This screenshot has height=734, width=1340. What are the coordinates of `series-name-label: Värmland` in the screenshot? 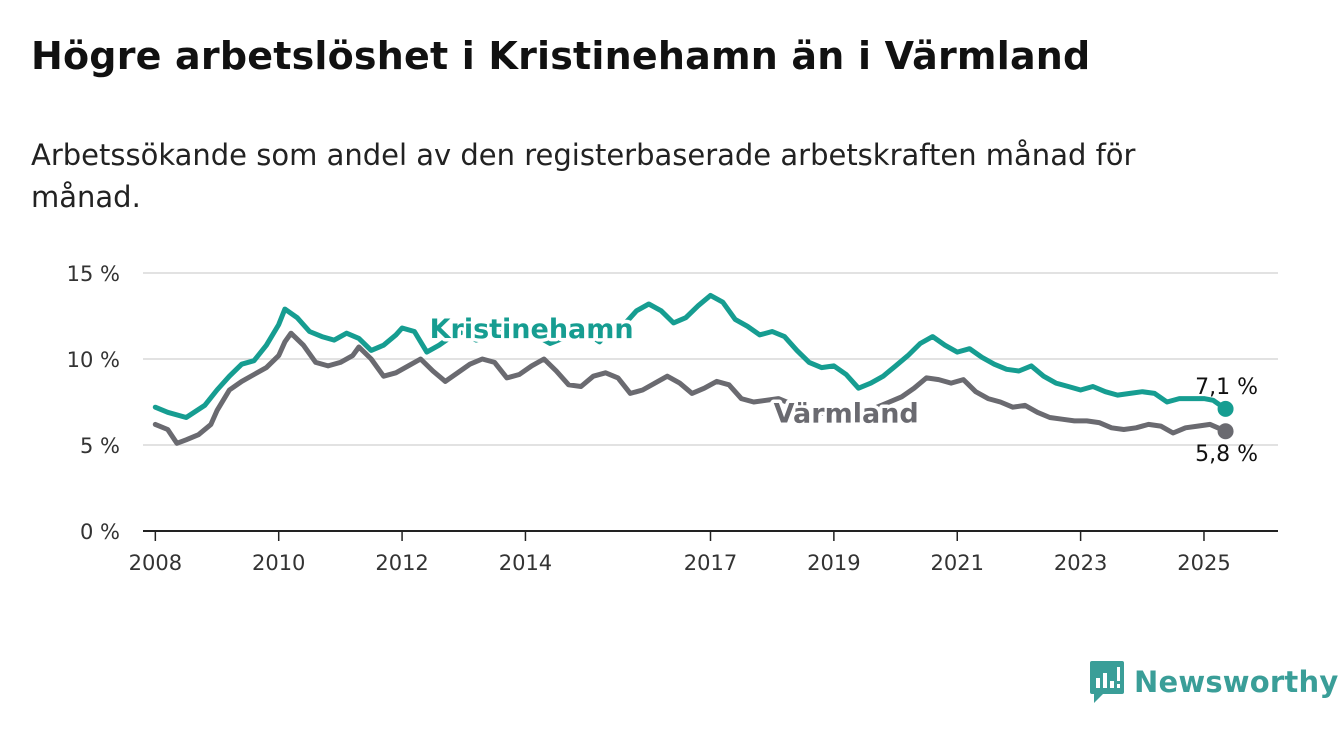 It's located at (846, 413).